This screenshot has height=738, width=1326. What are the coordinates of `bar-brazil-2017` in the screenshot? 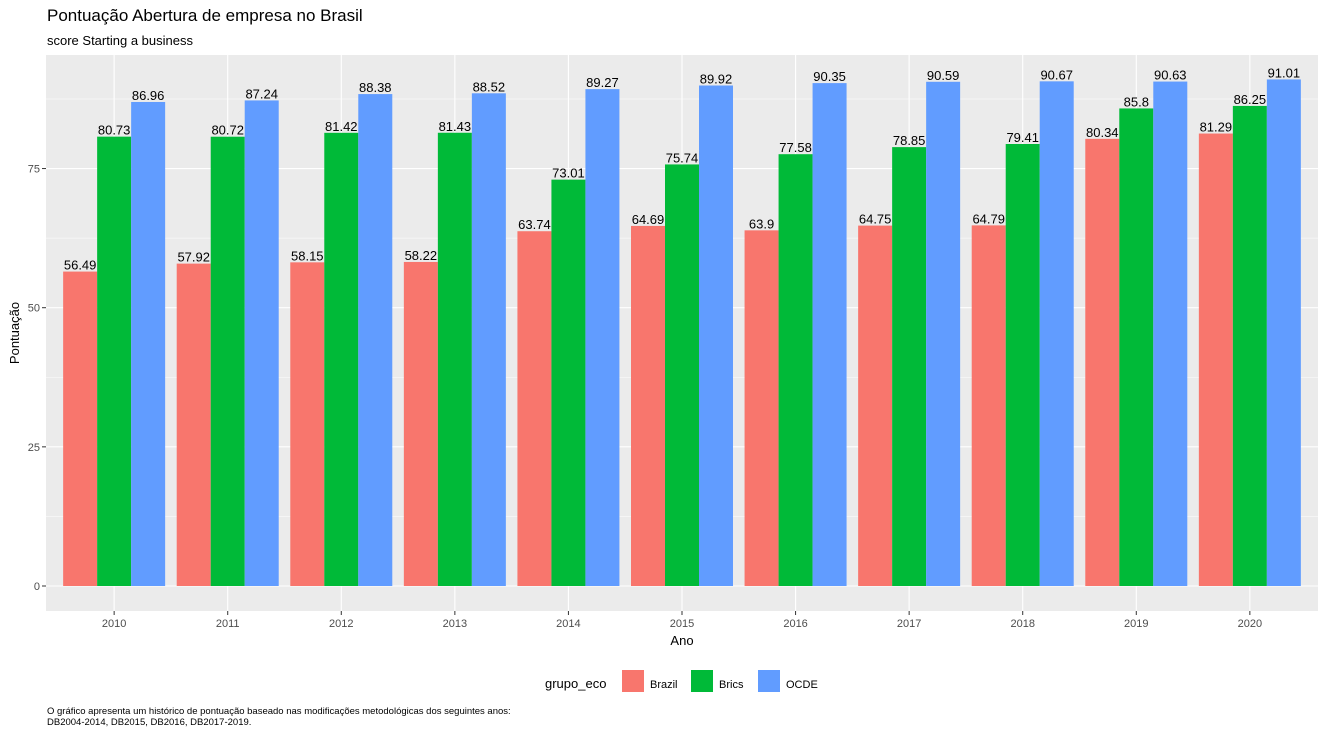 It's located at (875, 405).